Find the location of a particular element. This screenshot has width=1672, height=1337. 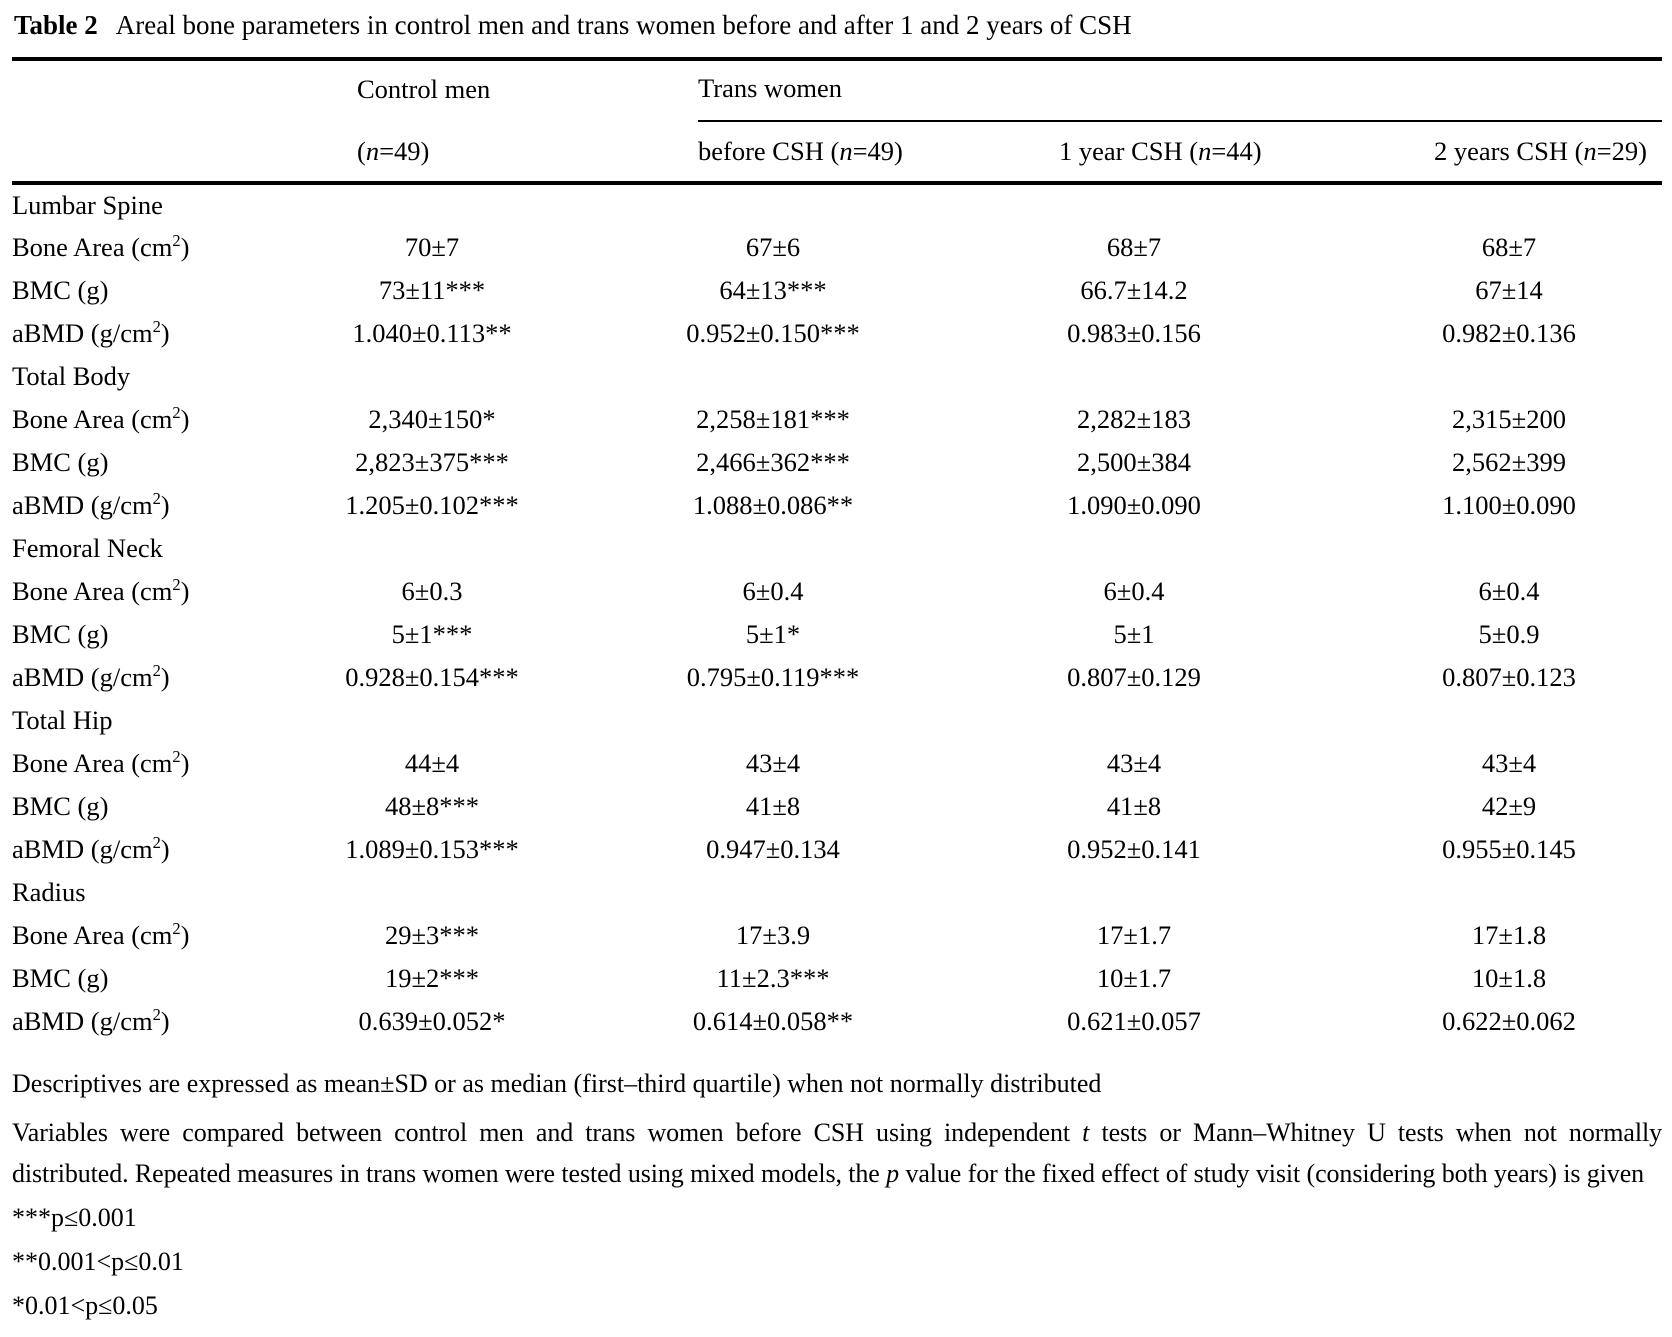

value-text: 19±2*** is located at coordinates (432, 978).